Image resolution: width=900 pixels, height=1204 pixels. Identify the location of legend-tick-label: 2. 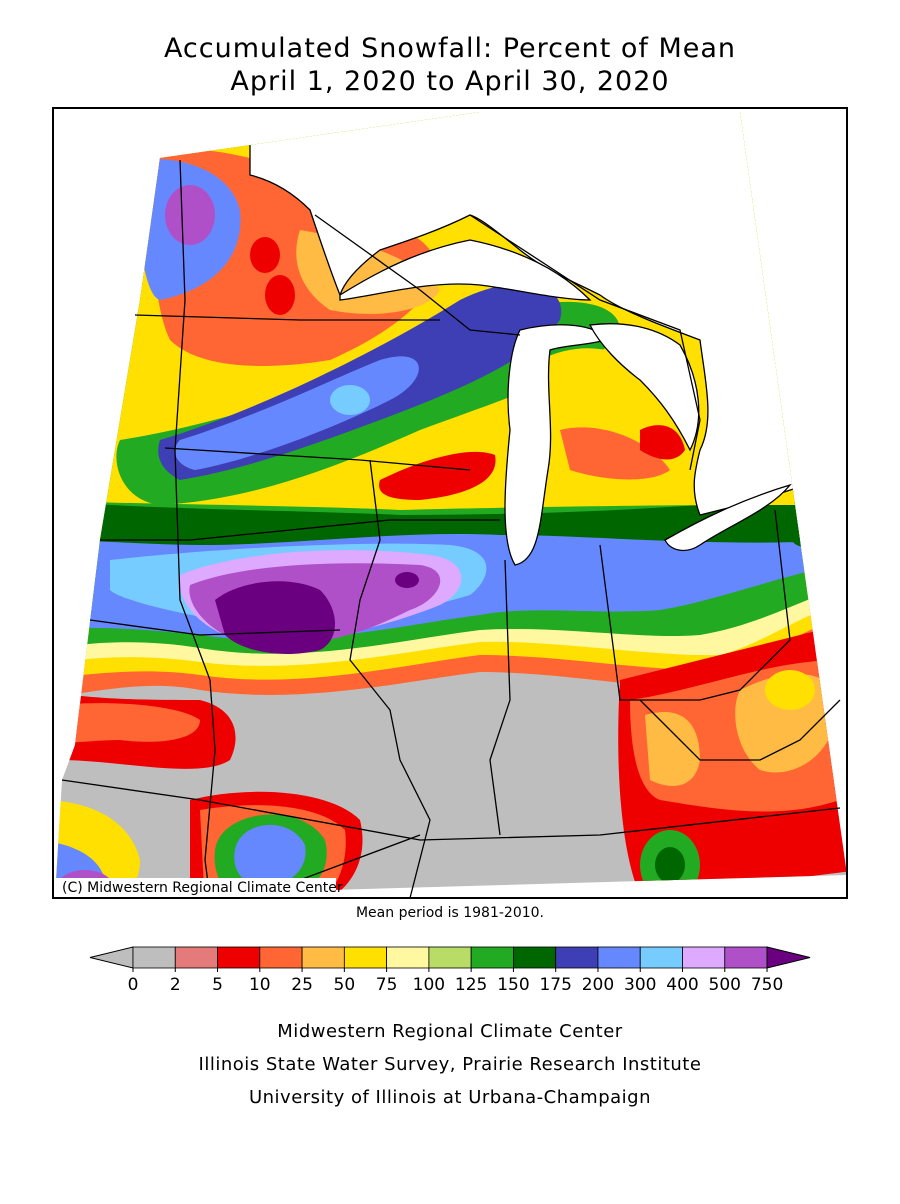
(175, 985).